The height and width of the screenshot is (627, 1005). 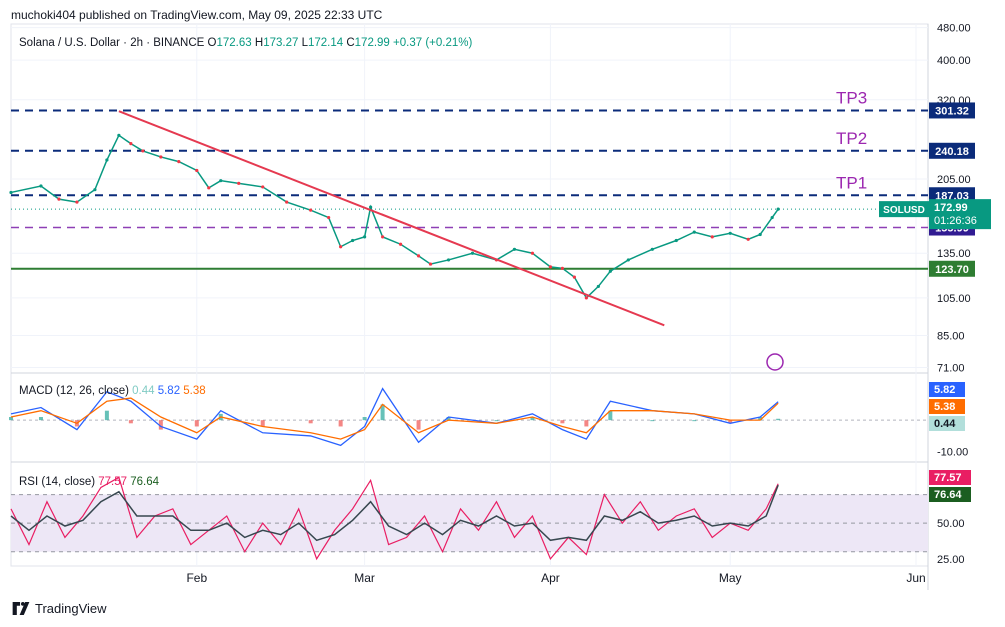 I want to click on level-tag-value: 123.70, so click(x=952, y=270).